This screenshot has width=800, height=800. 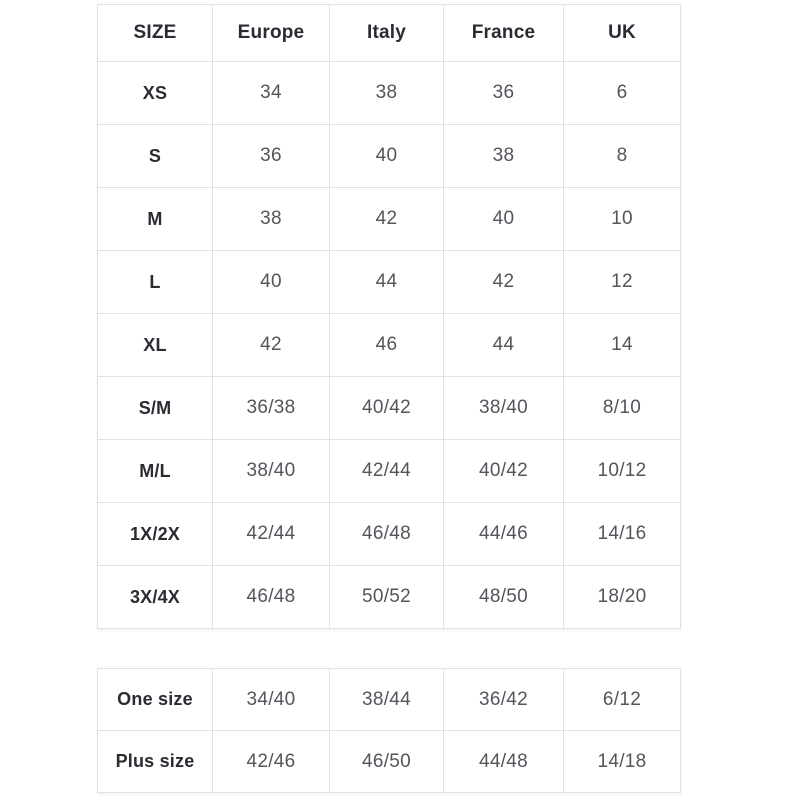 What do you see at coordinates (155, 156) in the screenshot?
I see `row-label: S` at bounding box center [155, 156].